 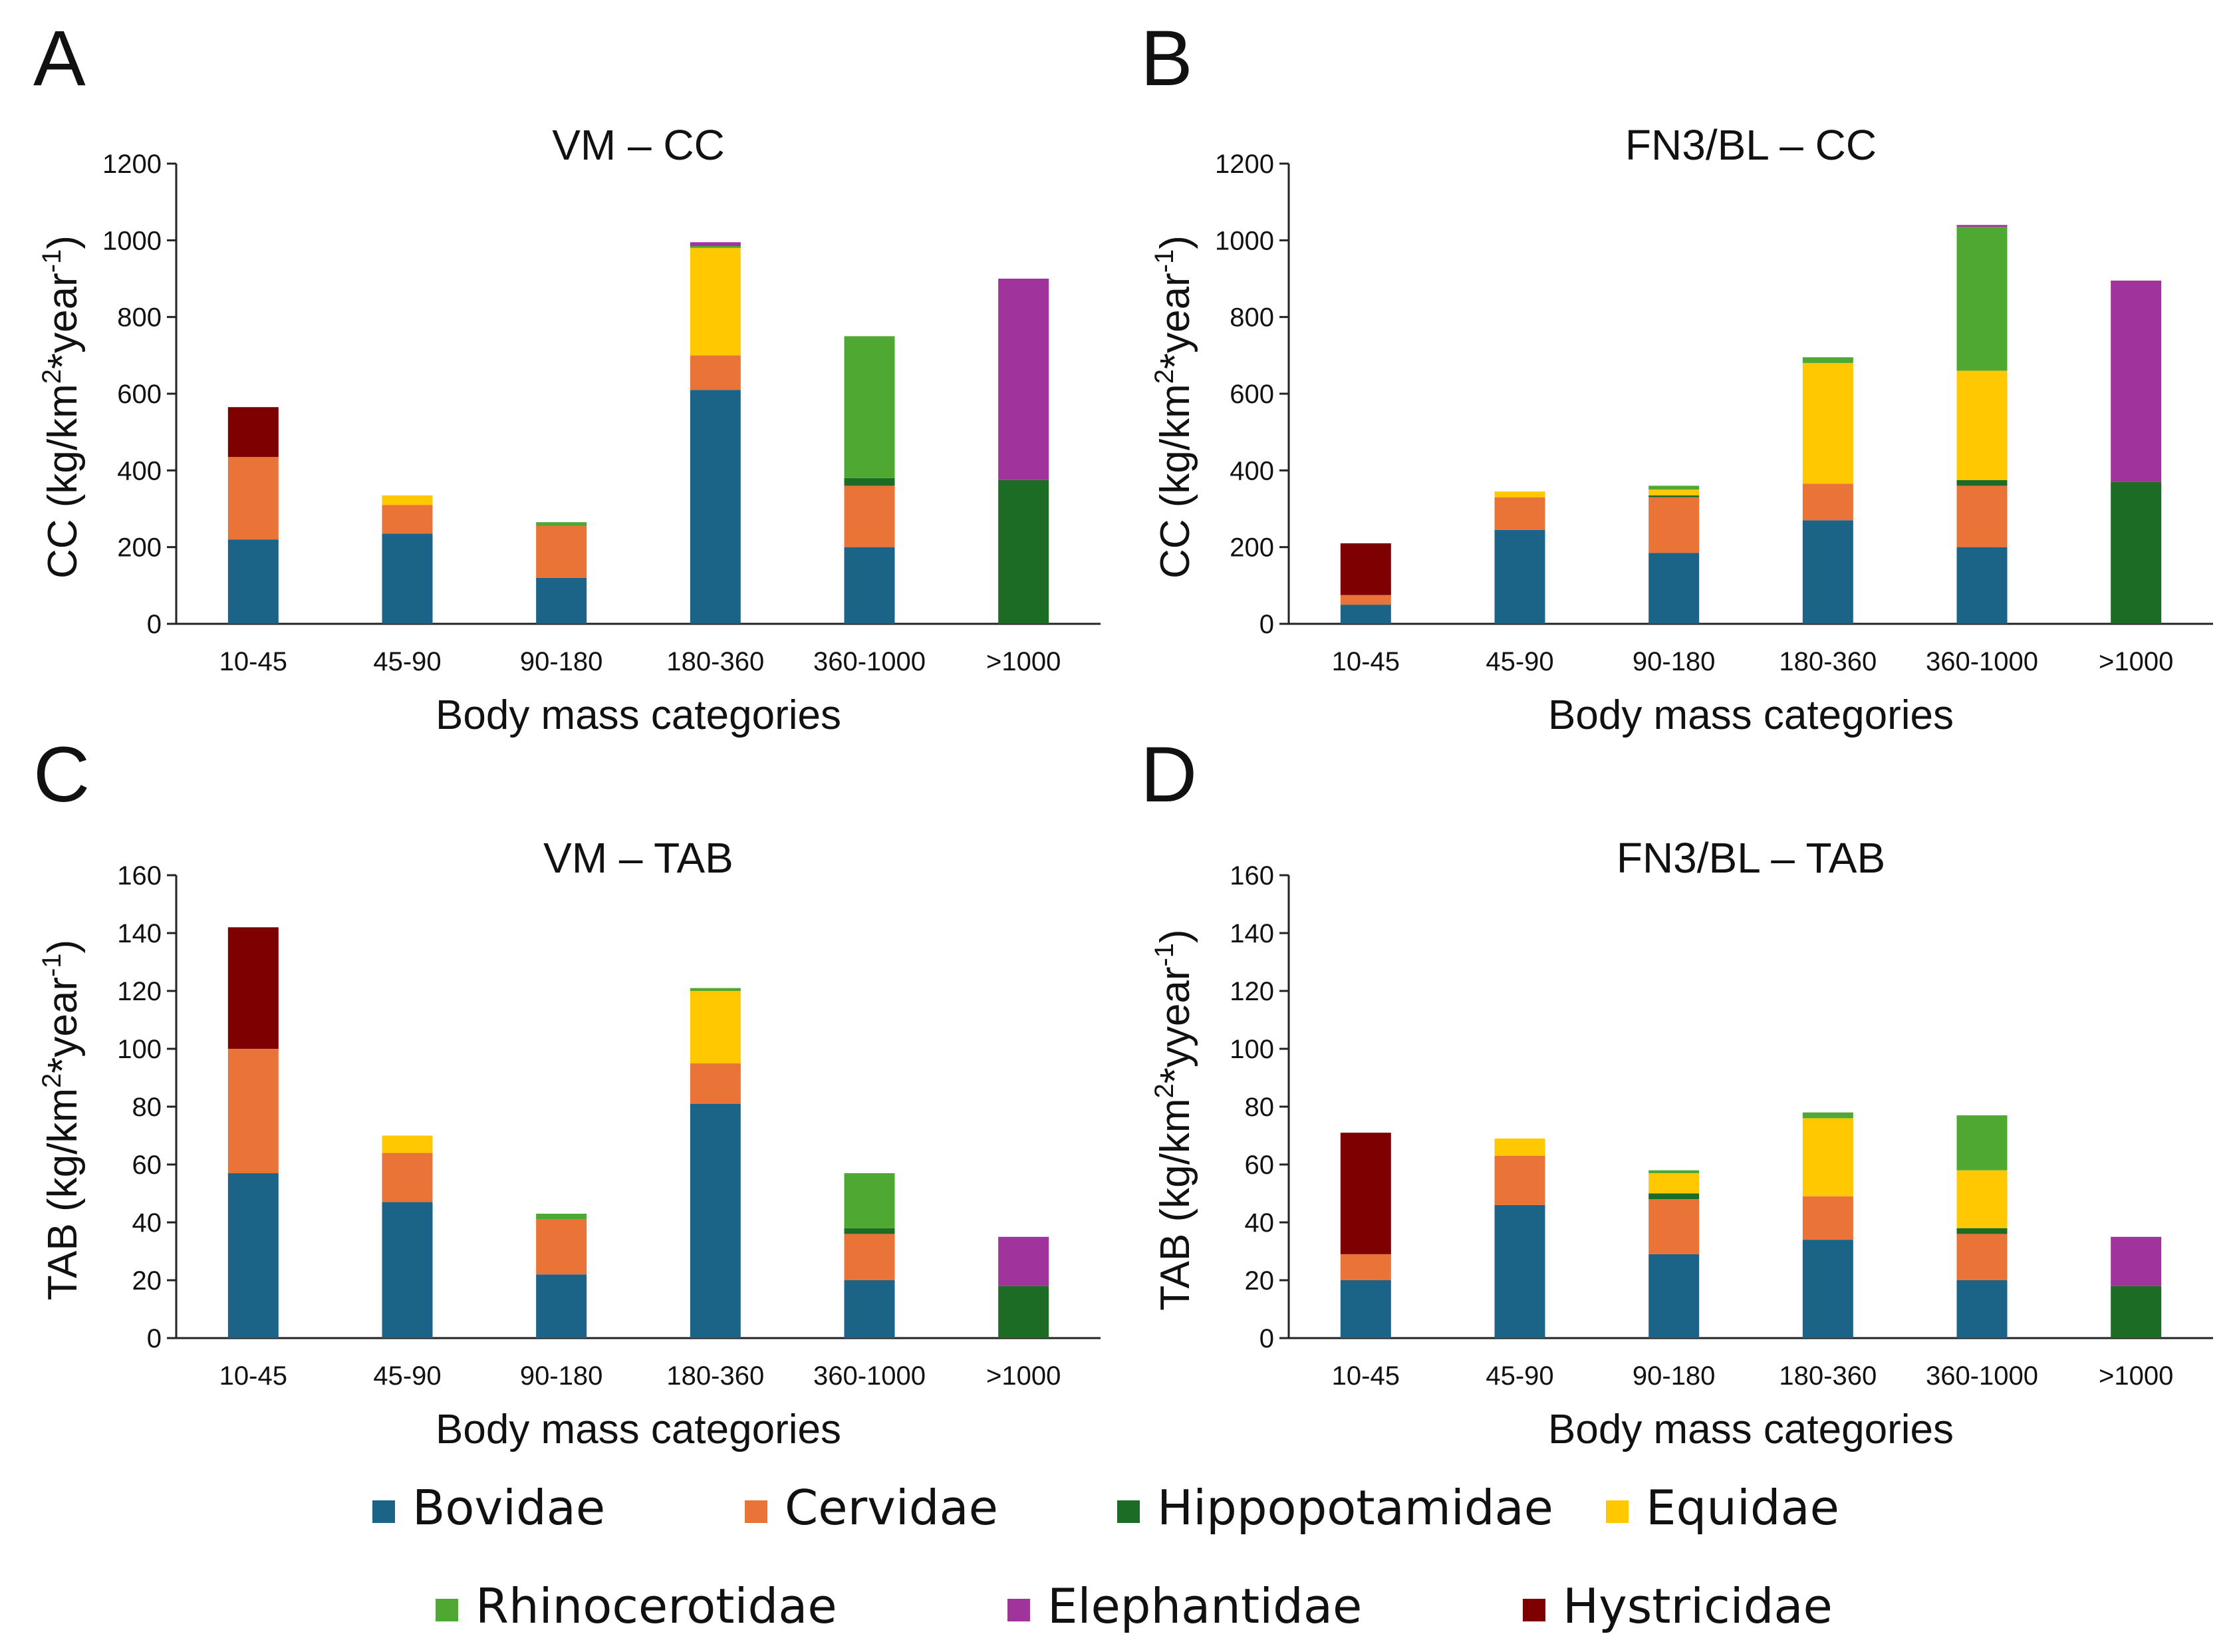 What do you see at coordinates (656, 1606) in the screenshot?
I see `legend-label-rhinocerotidae: Rhinocerotidae` at bounding box center [656, 1606].